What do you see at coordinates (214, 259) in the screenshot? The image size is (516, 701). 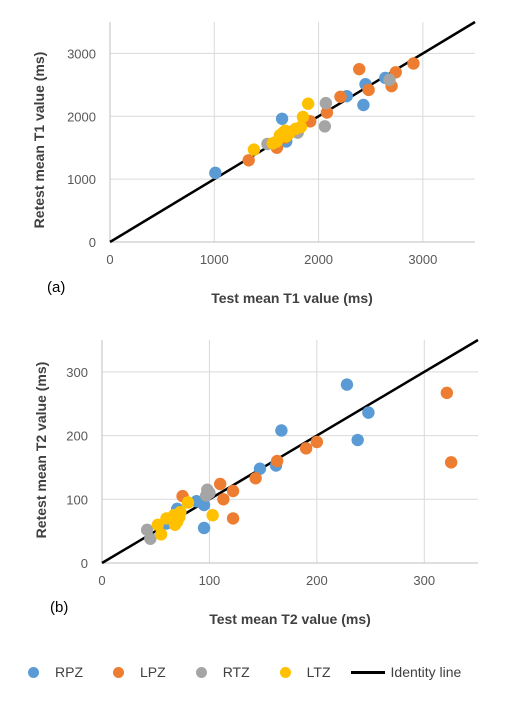 I see `x-tick-label: 1000` at bounding box center [214, 259].